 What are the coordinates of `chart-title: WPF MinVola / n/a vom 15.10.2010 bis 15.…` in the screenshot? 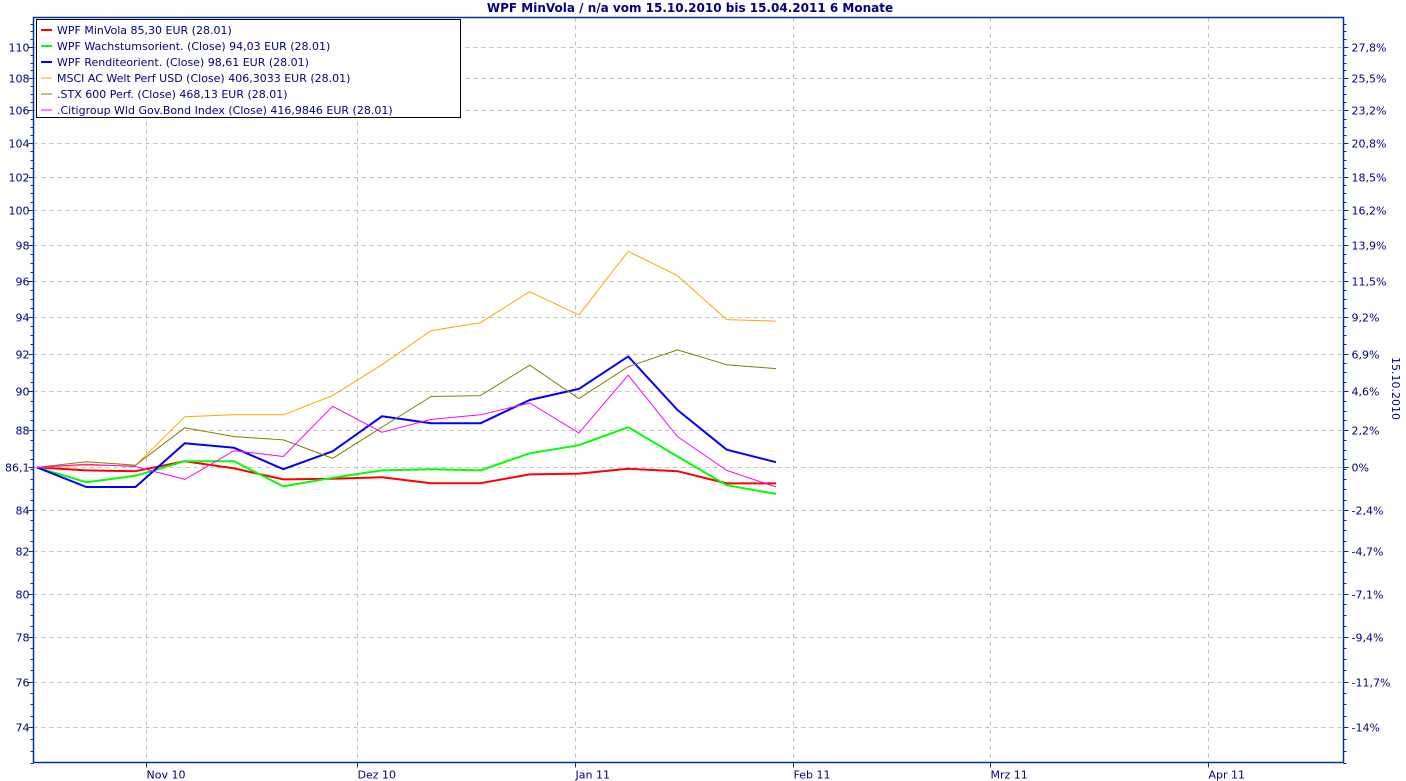 It's located at (690, 8).